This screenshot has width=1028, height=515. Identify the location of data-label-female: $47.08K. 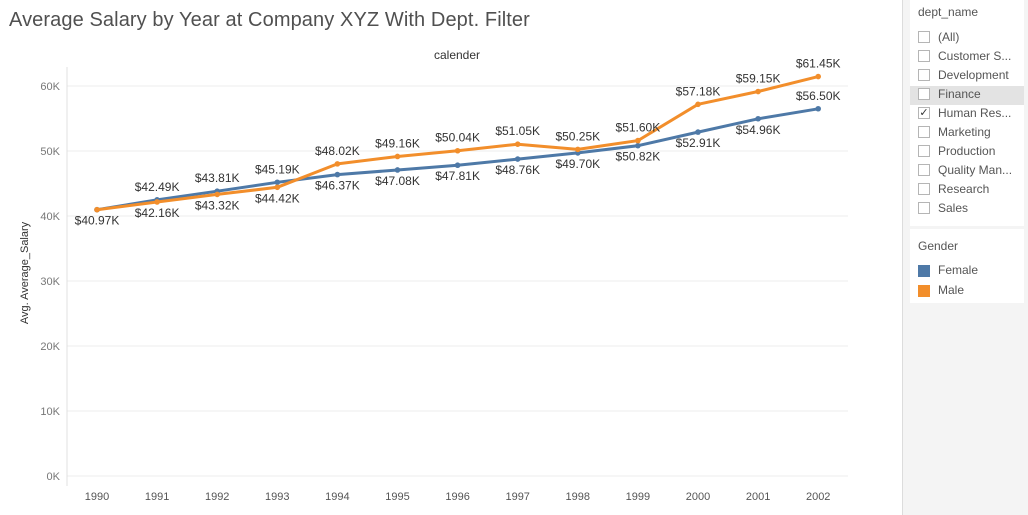
(397, 181).